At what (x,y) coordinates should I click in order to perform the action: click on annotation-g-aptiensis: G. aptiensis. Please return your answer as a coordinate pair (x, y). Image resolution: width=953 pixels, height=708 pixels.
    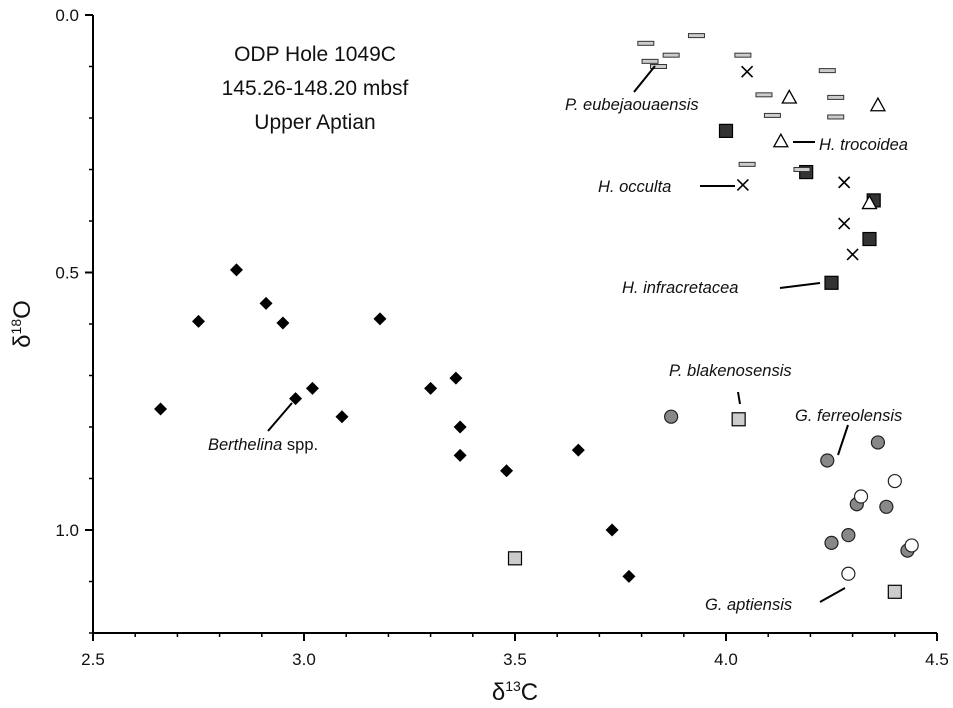
    Looking at the image, I should click on (748, 605).